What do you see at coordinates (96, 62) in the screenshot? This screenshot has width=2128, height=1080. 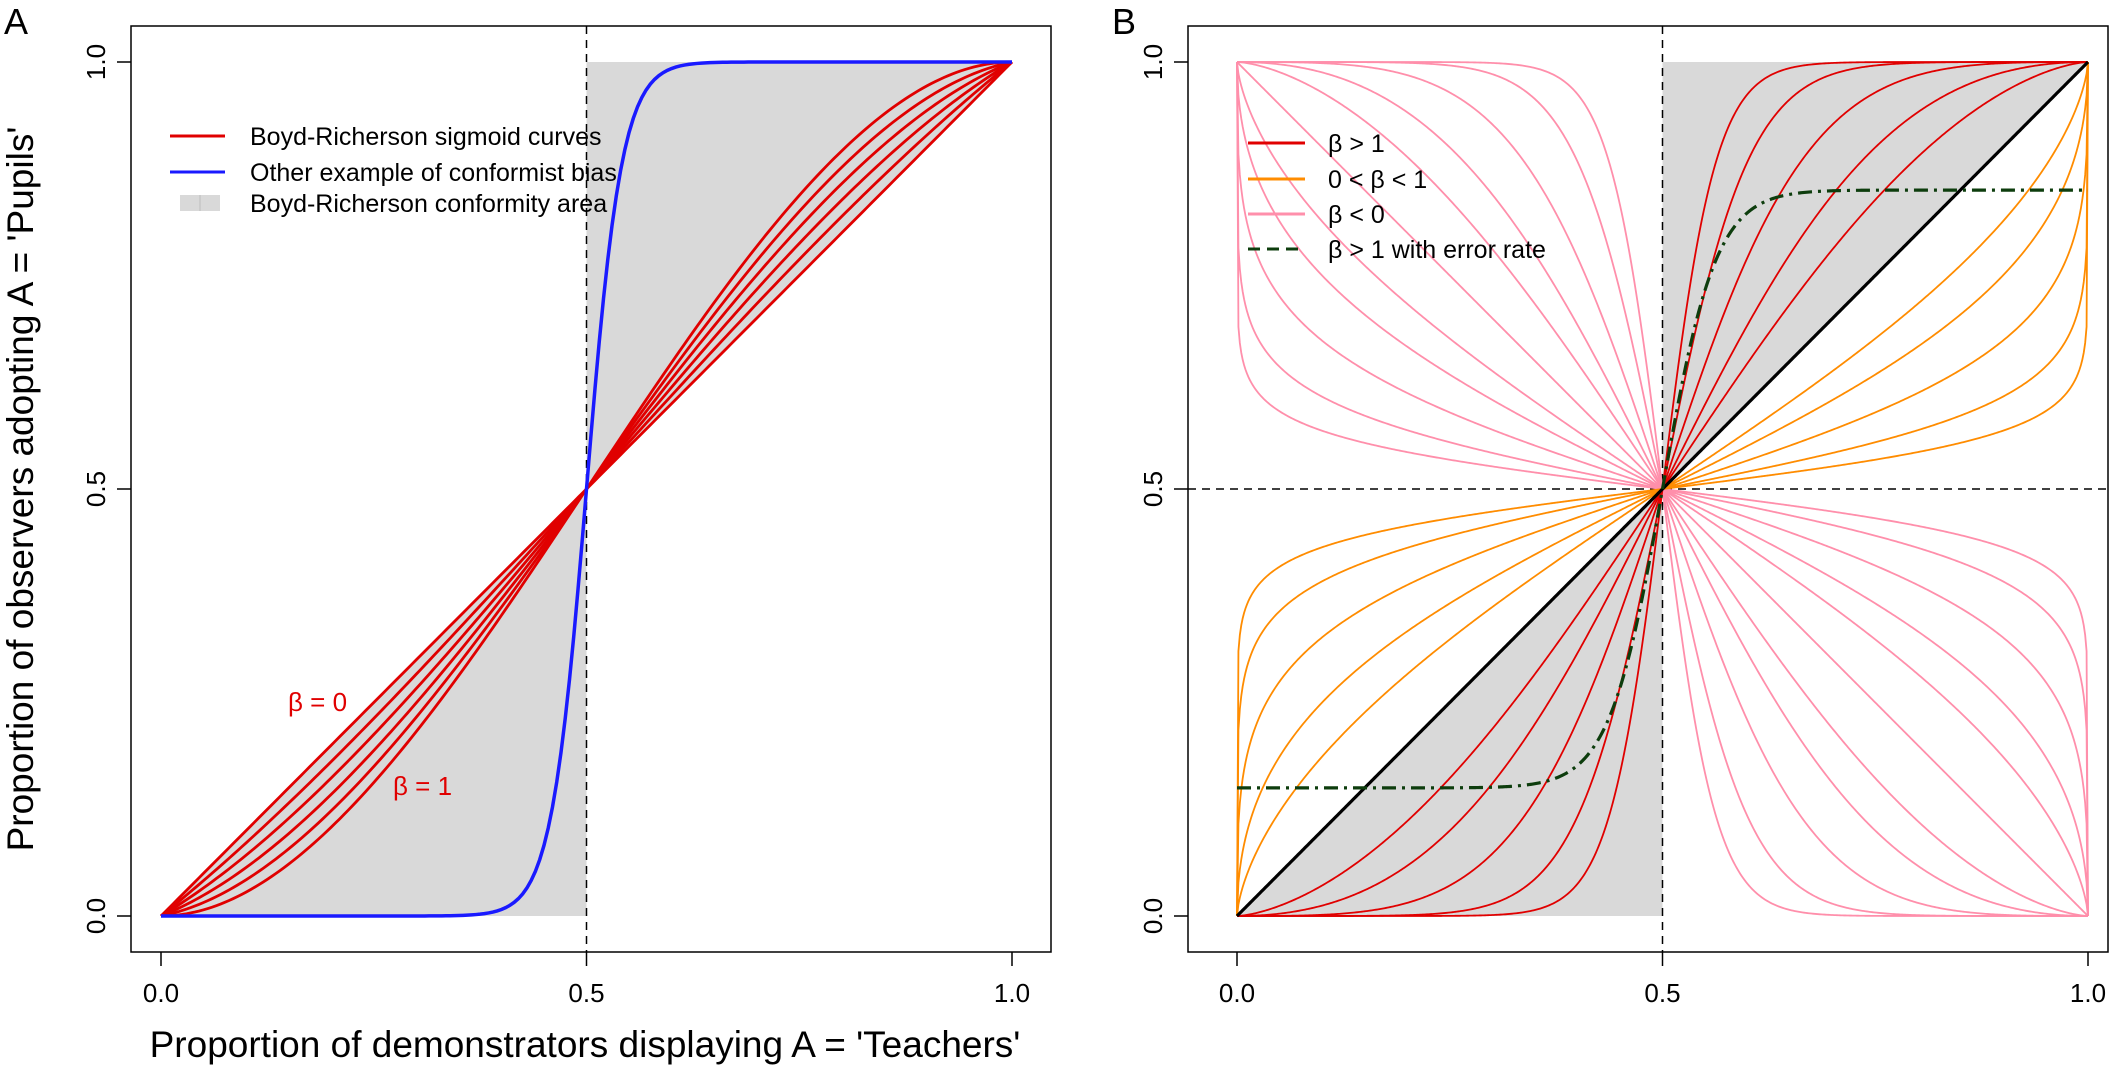 I see `panel-a-y-tick-label: 1.0` at bounding box center [96, 62].